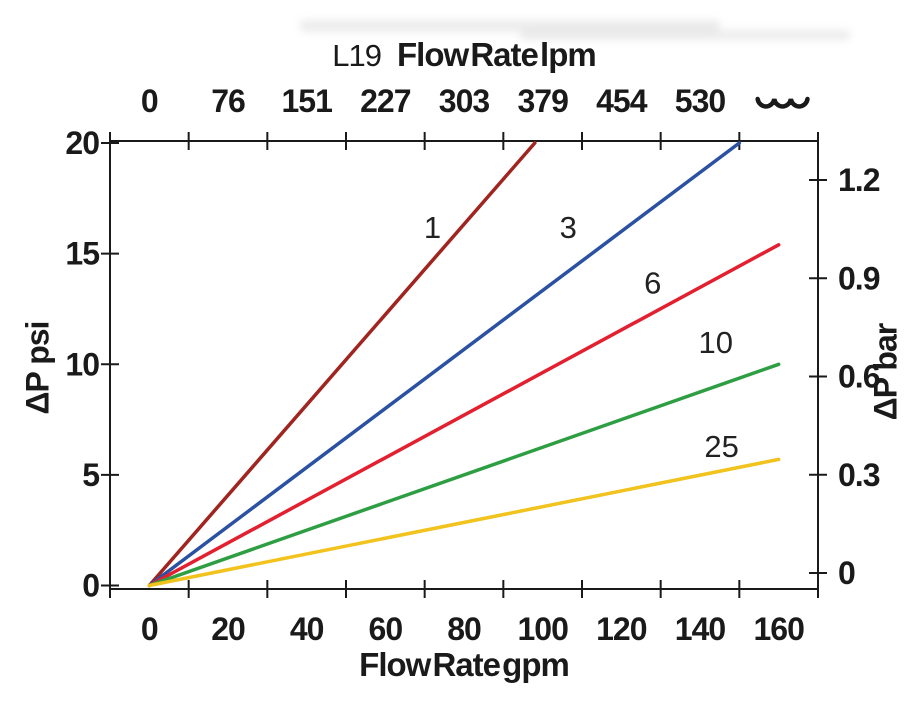 The height and width of the screenshot is (708, 924). What do you see at coordinates (228, 101) in the screenshot?
I see `top-axis-tick-label: 76` at bounding box center [228, 101].